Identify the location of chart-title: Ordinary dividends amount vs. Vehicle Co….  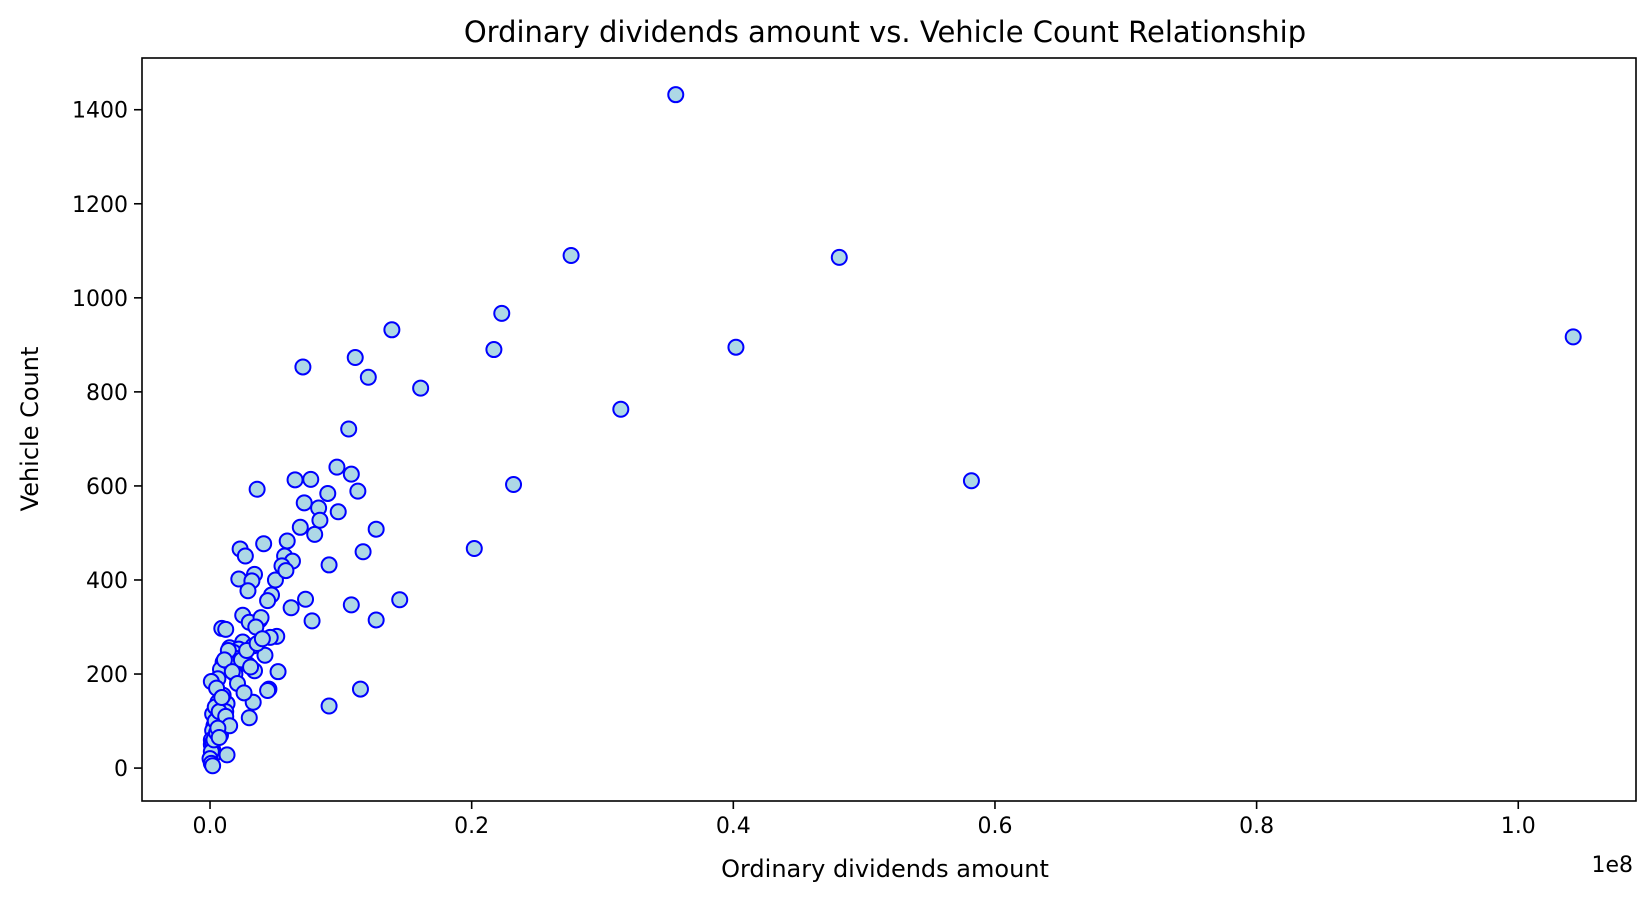
(885, 32).